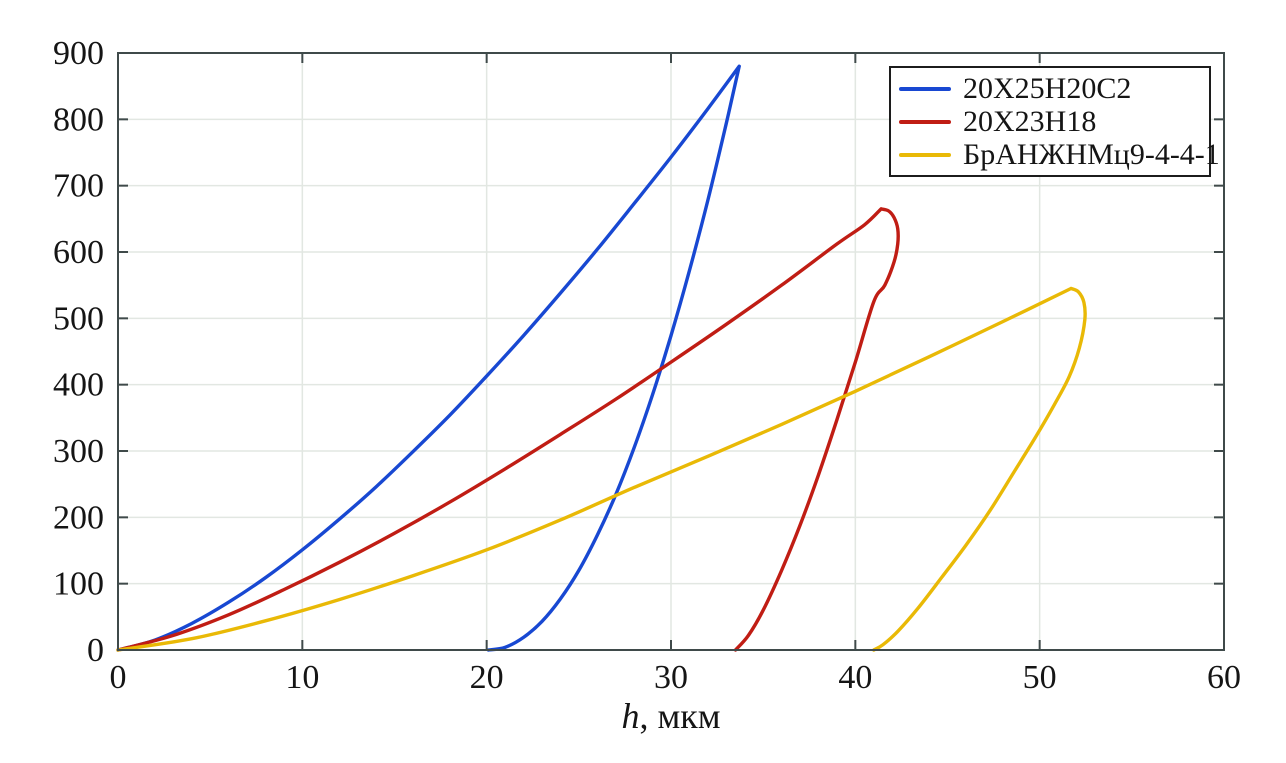 This screenshot has height=763, width=1286. What do you see at coordinates (78, 517) in the screenshot?
I see `y-tick-label: 200` at bounding box center [78, 517].